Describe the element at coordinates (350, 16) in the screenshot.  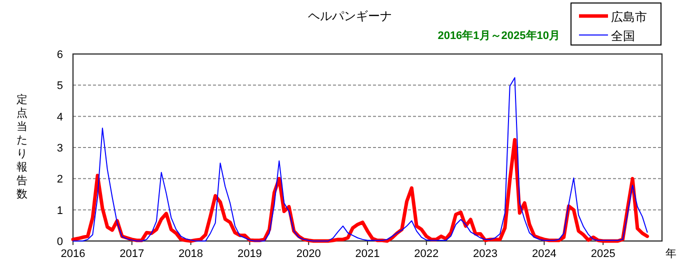
I see `chart-title: ヘルパンギーナ` at that location.